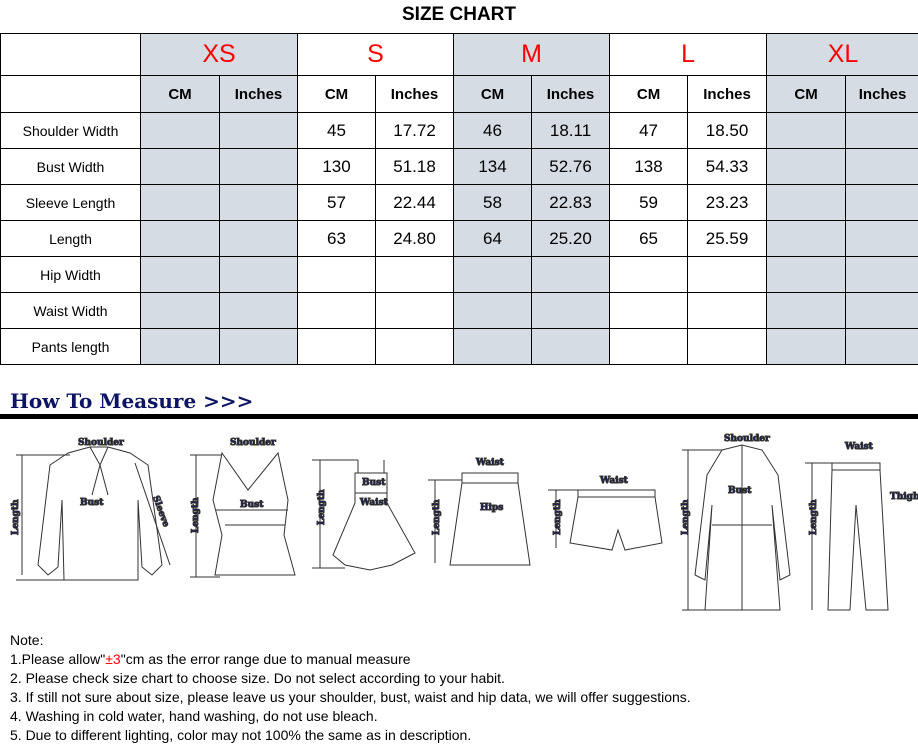  I want to click on sleeve-label: Sleeve, so click(160, 512).